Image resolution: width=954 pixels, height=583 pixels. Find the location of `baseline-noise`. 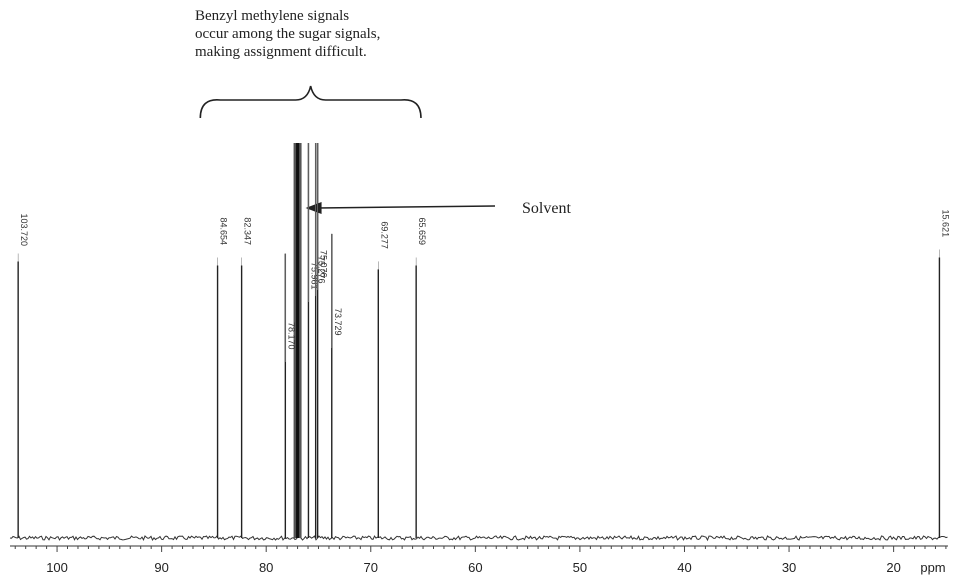

baseline-noise is located at coordinates (478, 538).